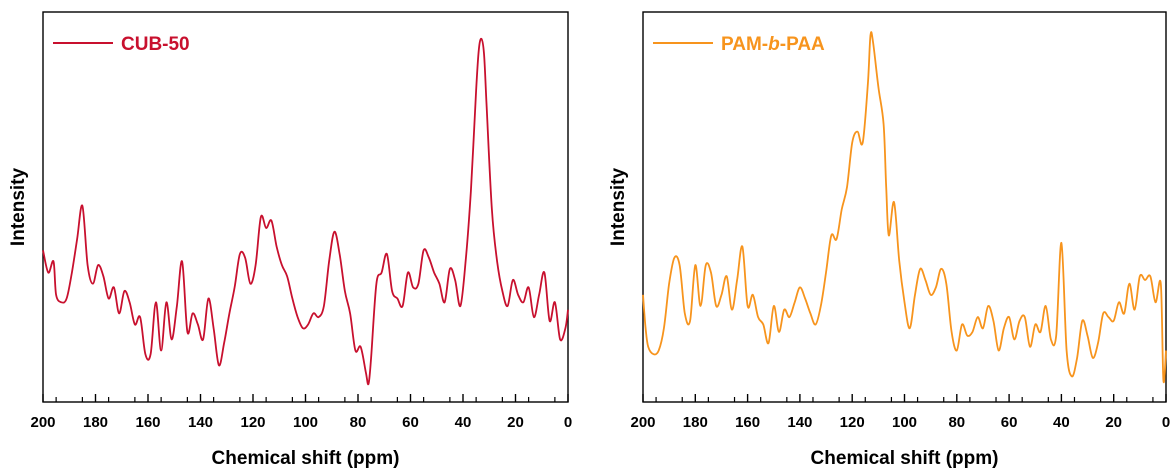  I want to click on legend-label-pam-b-paa: PAM-b-PAA, so click(773, 44).